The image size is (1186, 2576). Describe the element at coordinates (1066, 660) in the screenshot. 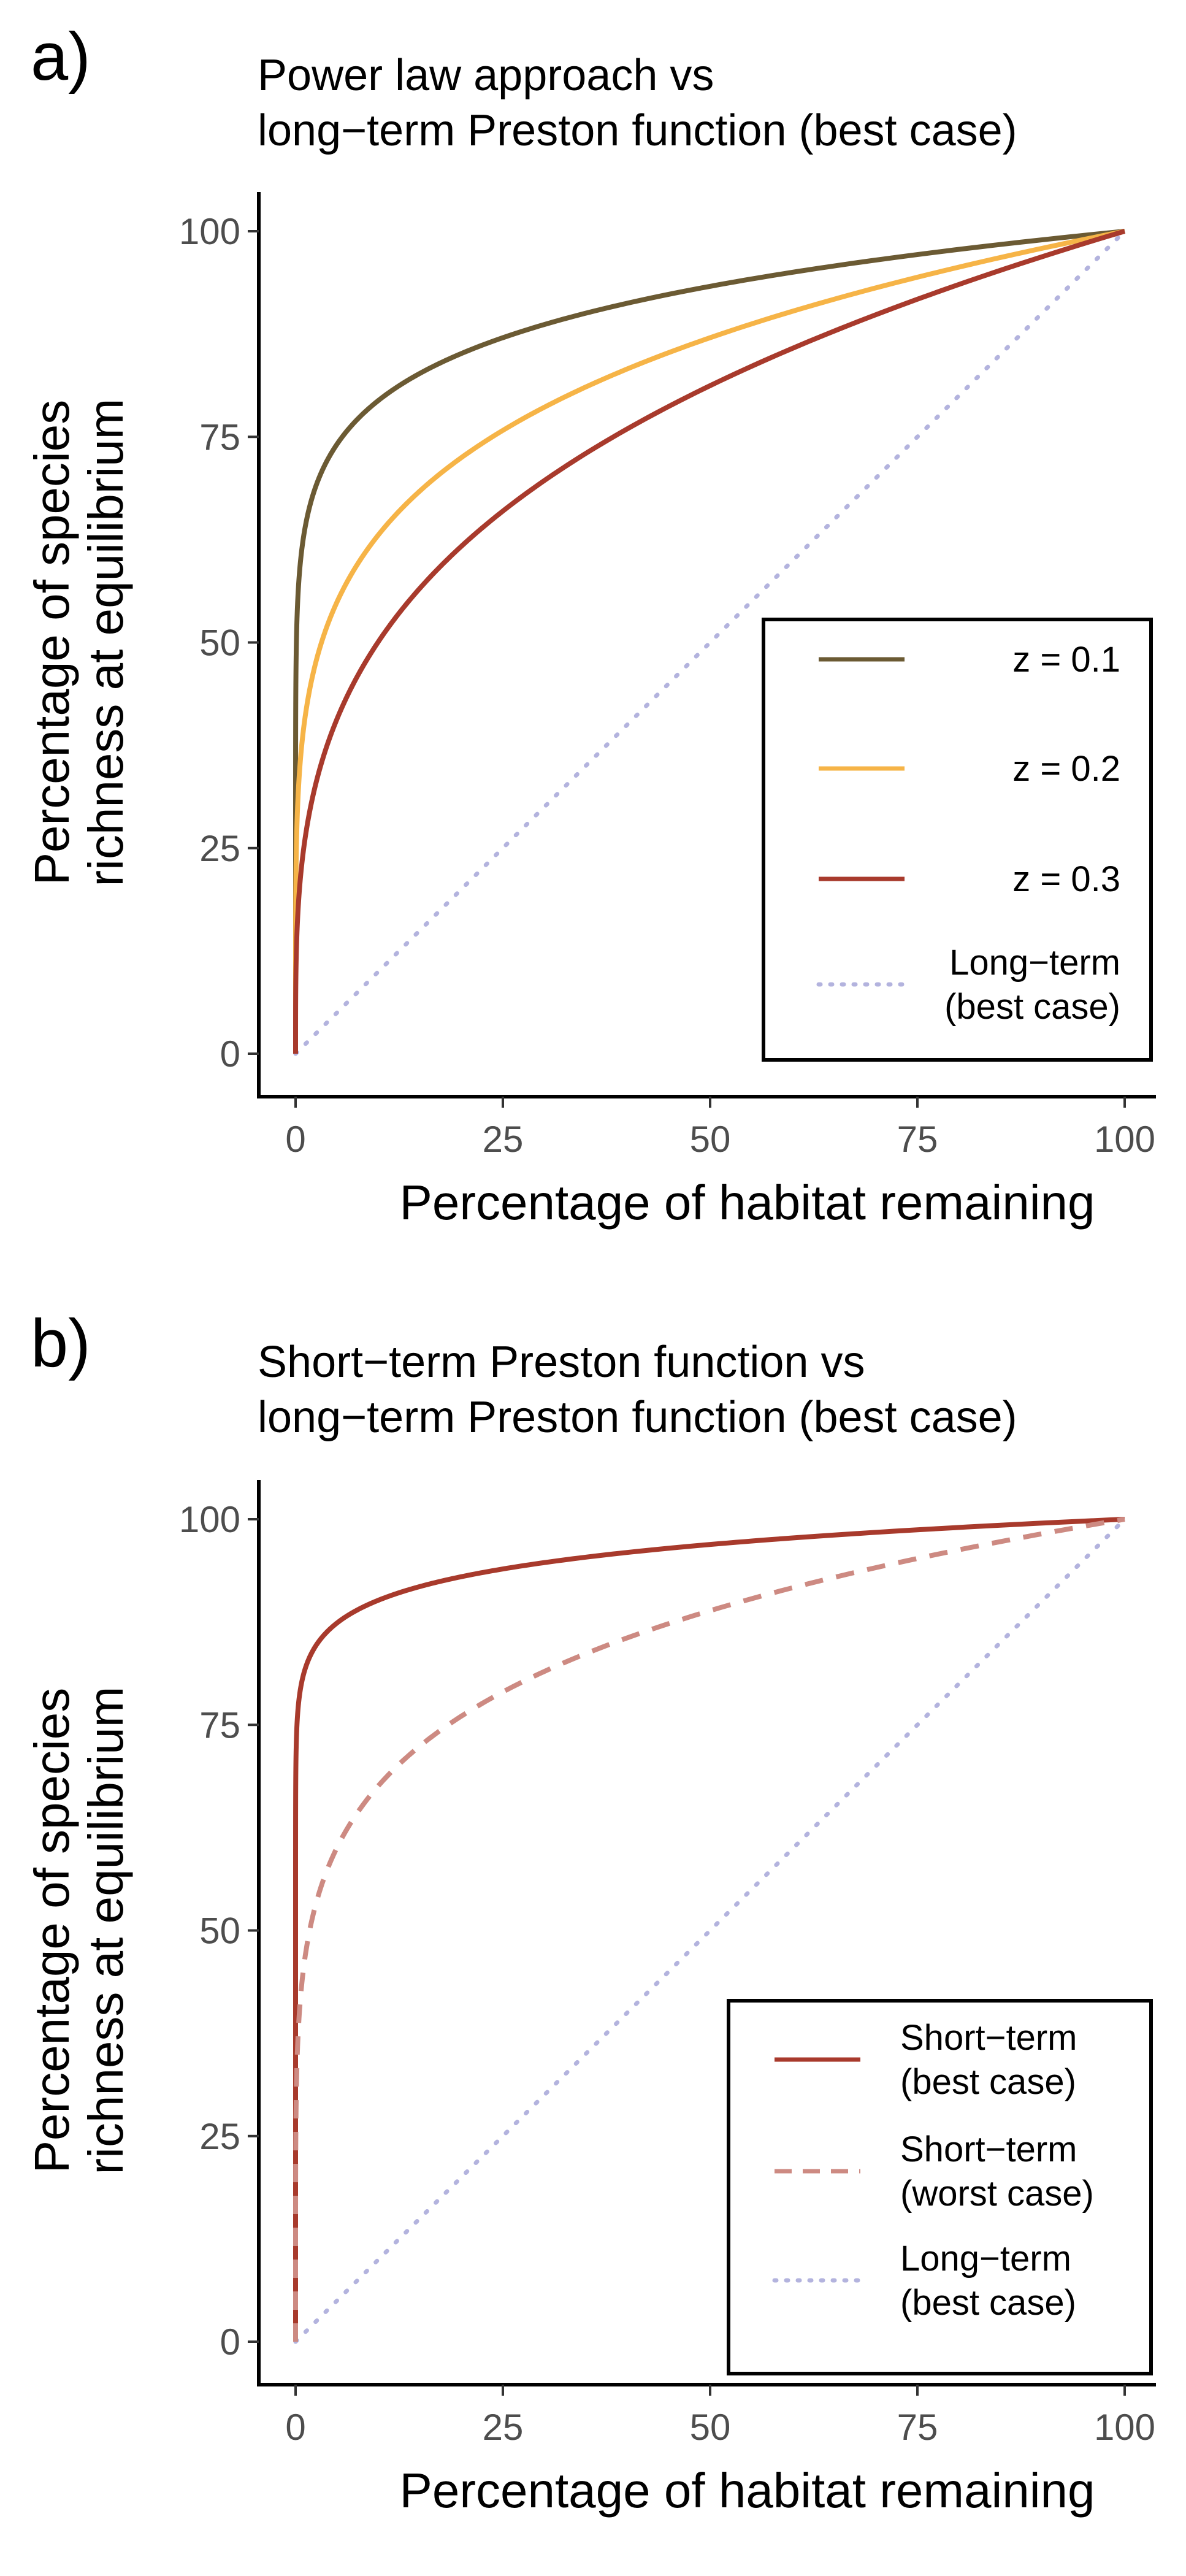

I see `legend-label: z = 0.1` at that location.